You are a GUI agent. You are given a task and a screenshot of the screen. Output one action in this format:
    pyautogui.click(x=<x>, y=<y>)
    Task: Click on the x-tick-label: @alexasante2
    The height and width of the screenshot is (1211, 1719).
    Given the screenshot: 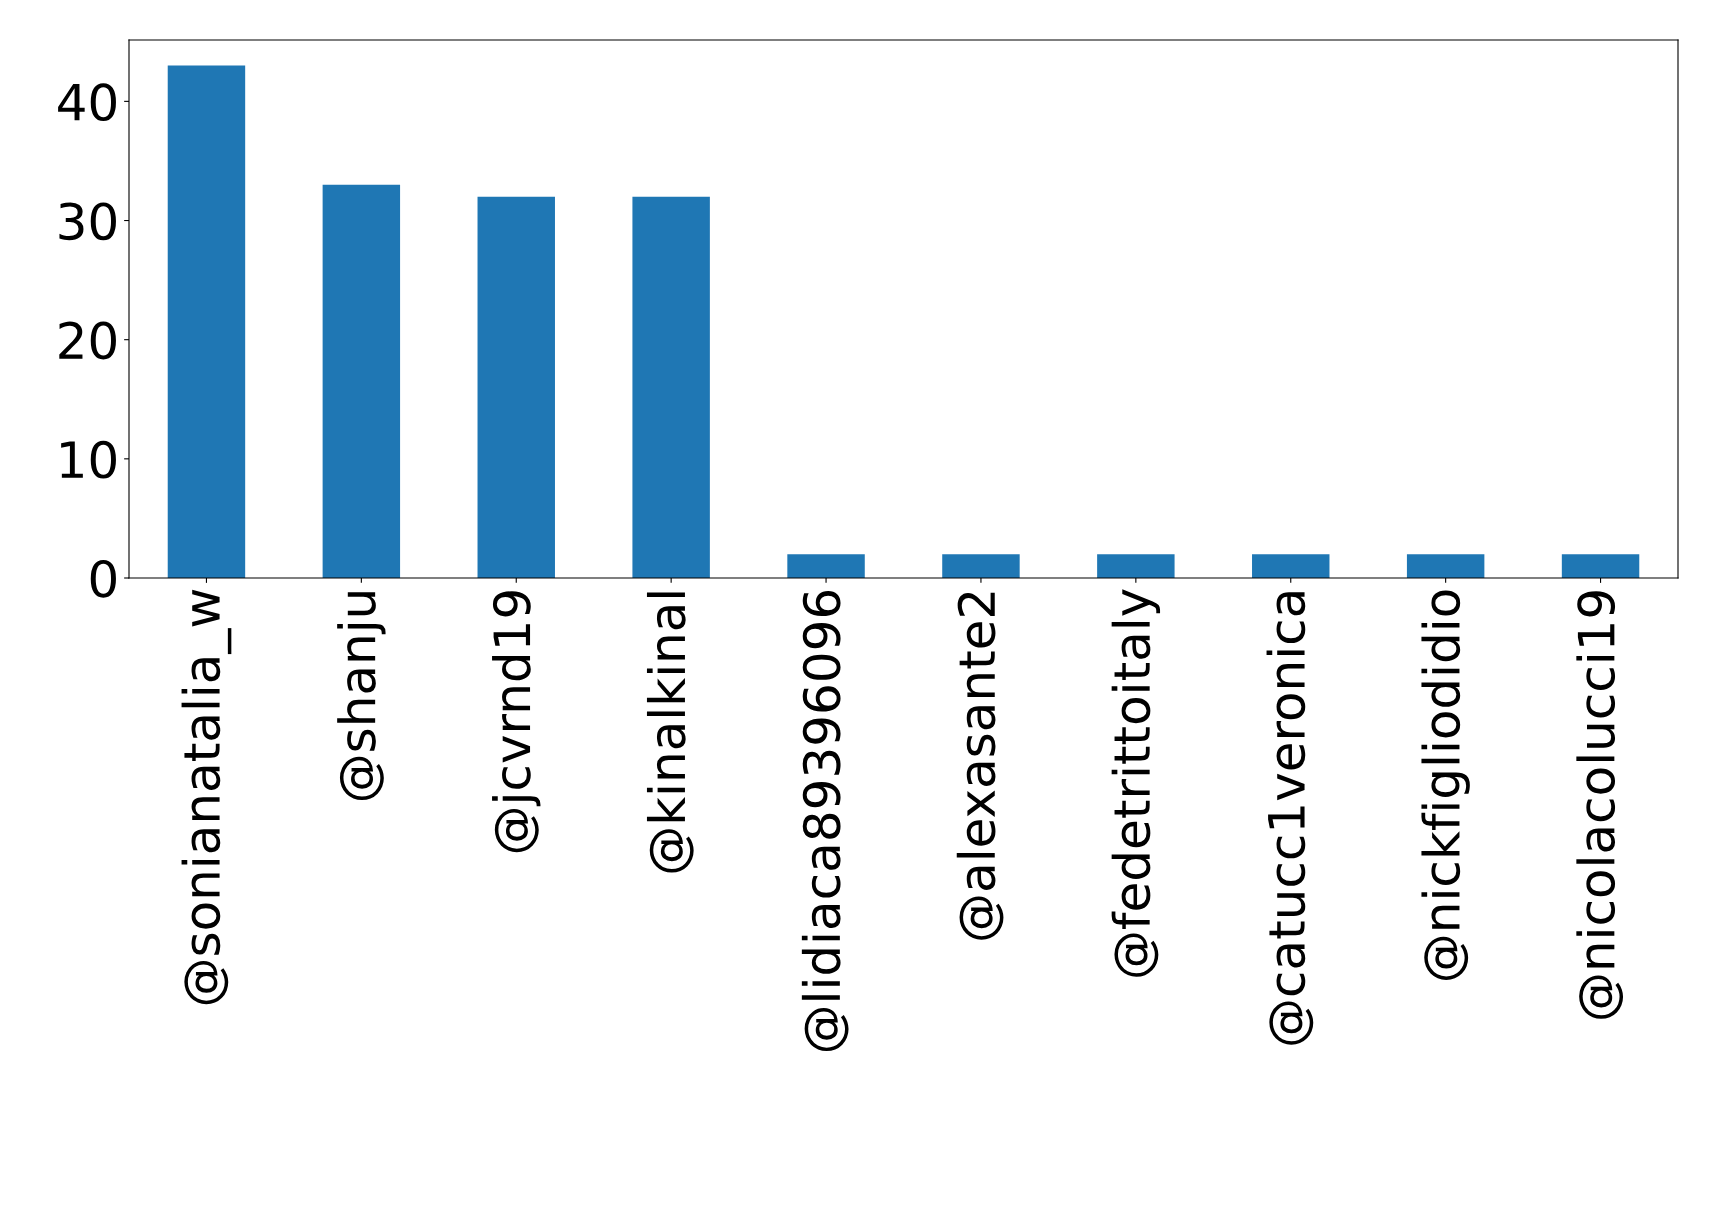 What is the action you would take?
    pyautogui.click(x=980, y=766)
    